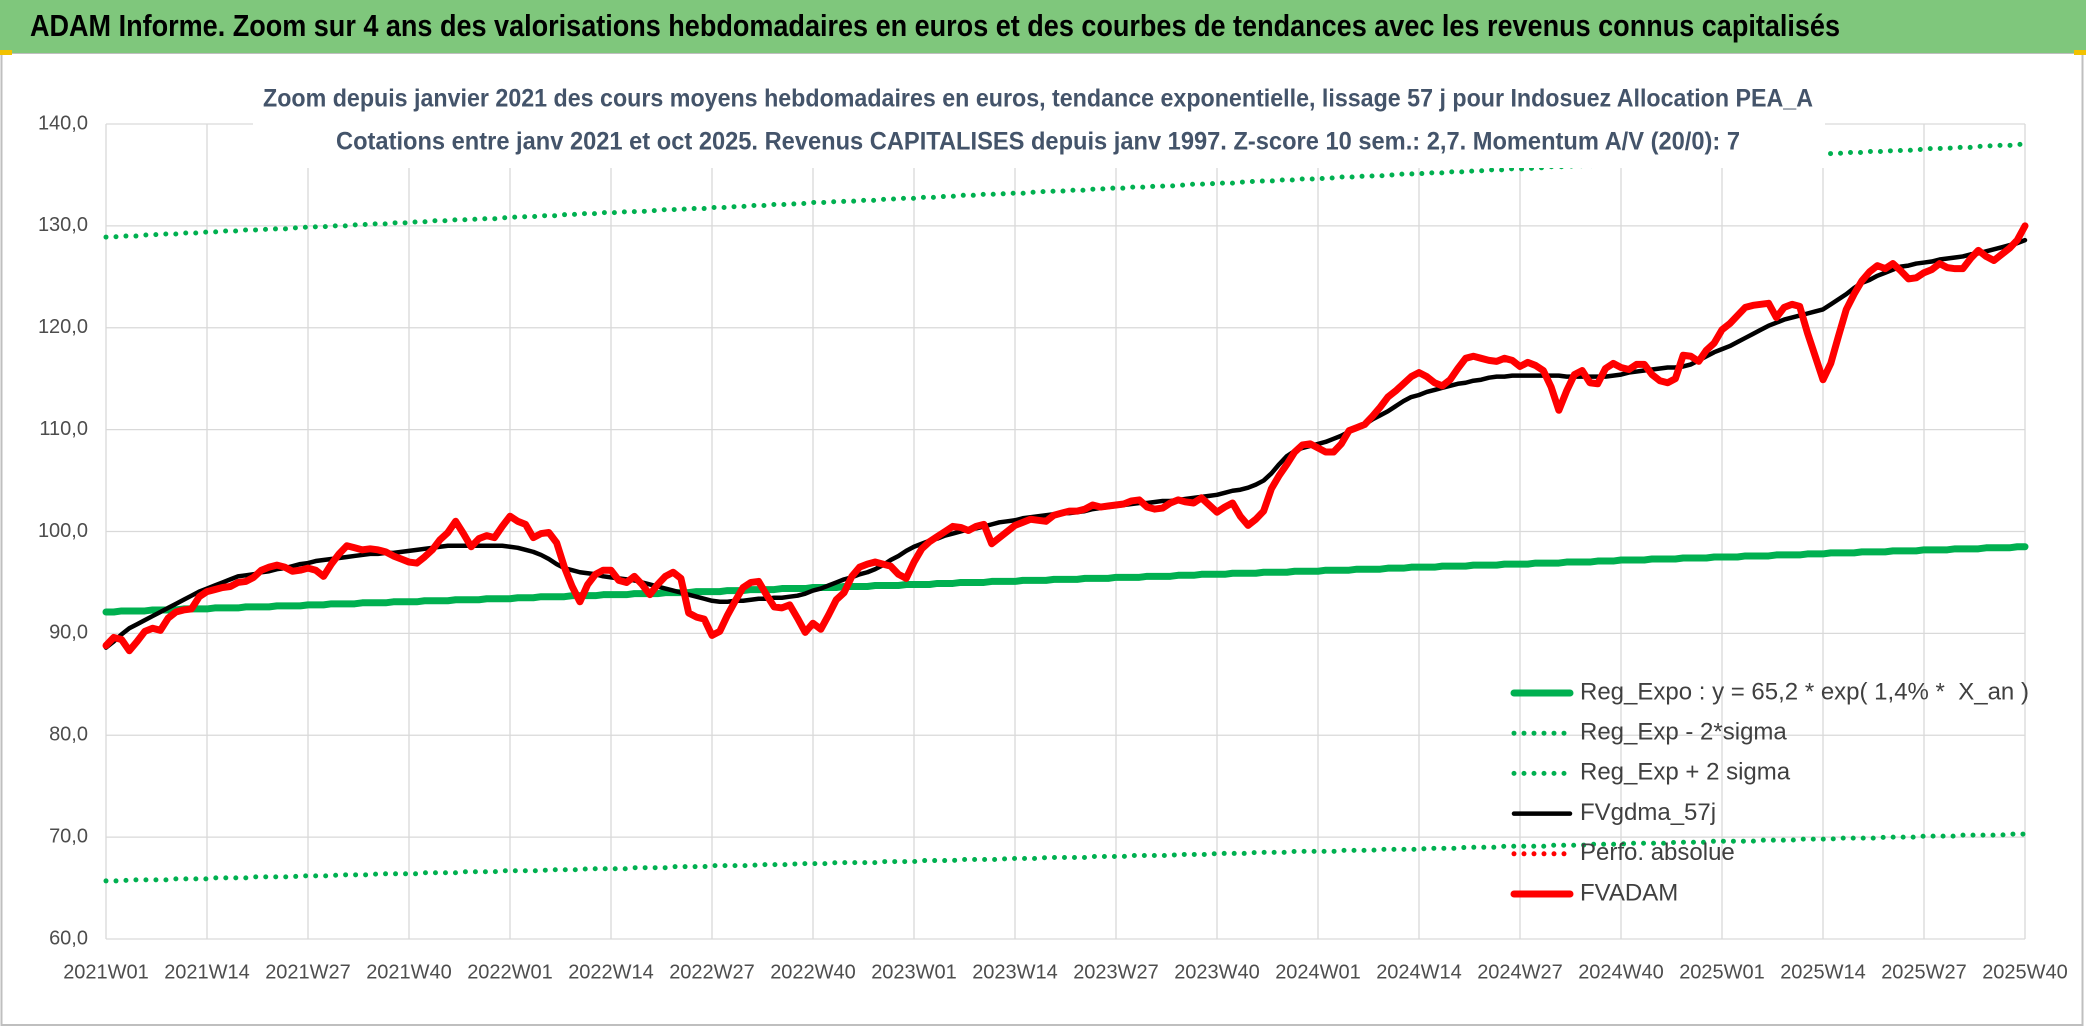 The width and height of the screenshot is (2086, 1031). What do you see at coordinates (1116, 972) in the screenshot?
I see `x-tick-label: 2023W27` at bounding box center [1116, 972].